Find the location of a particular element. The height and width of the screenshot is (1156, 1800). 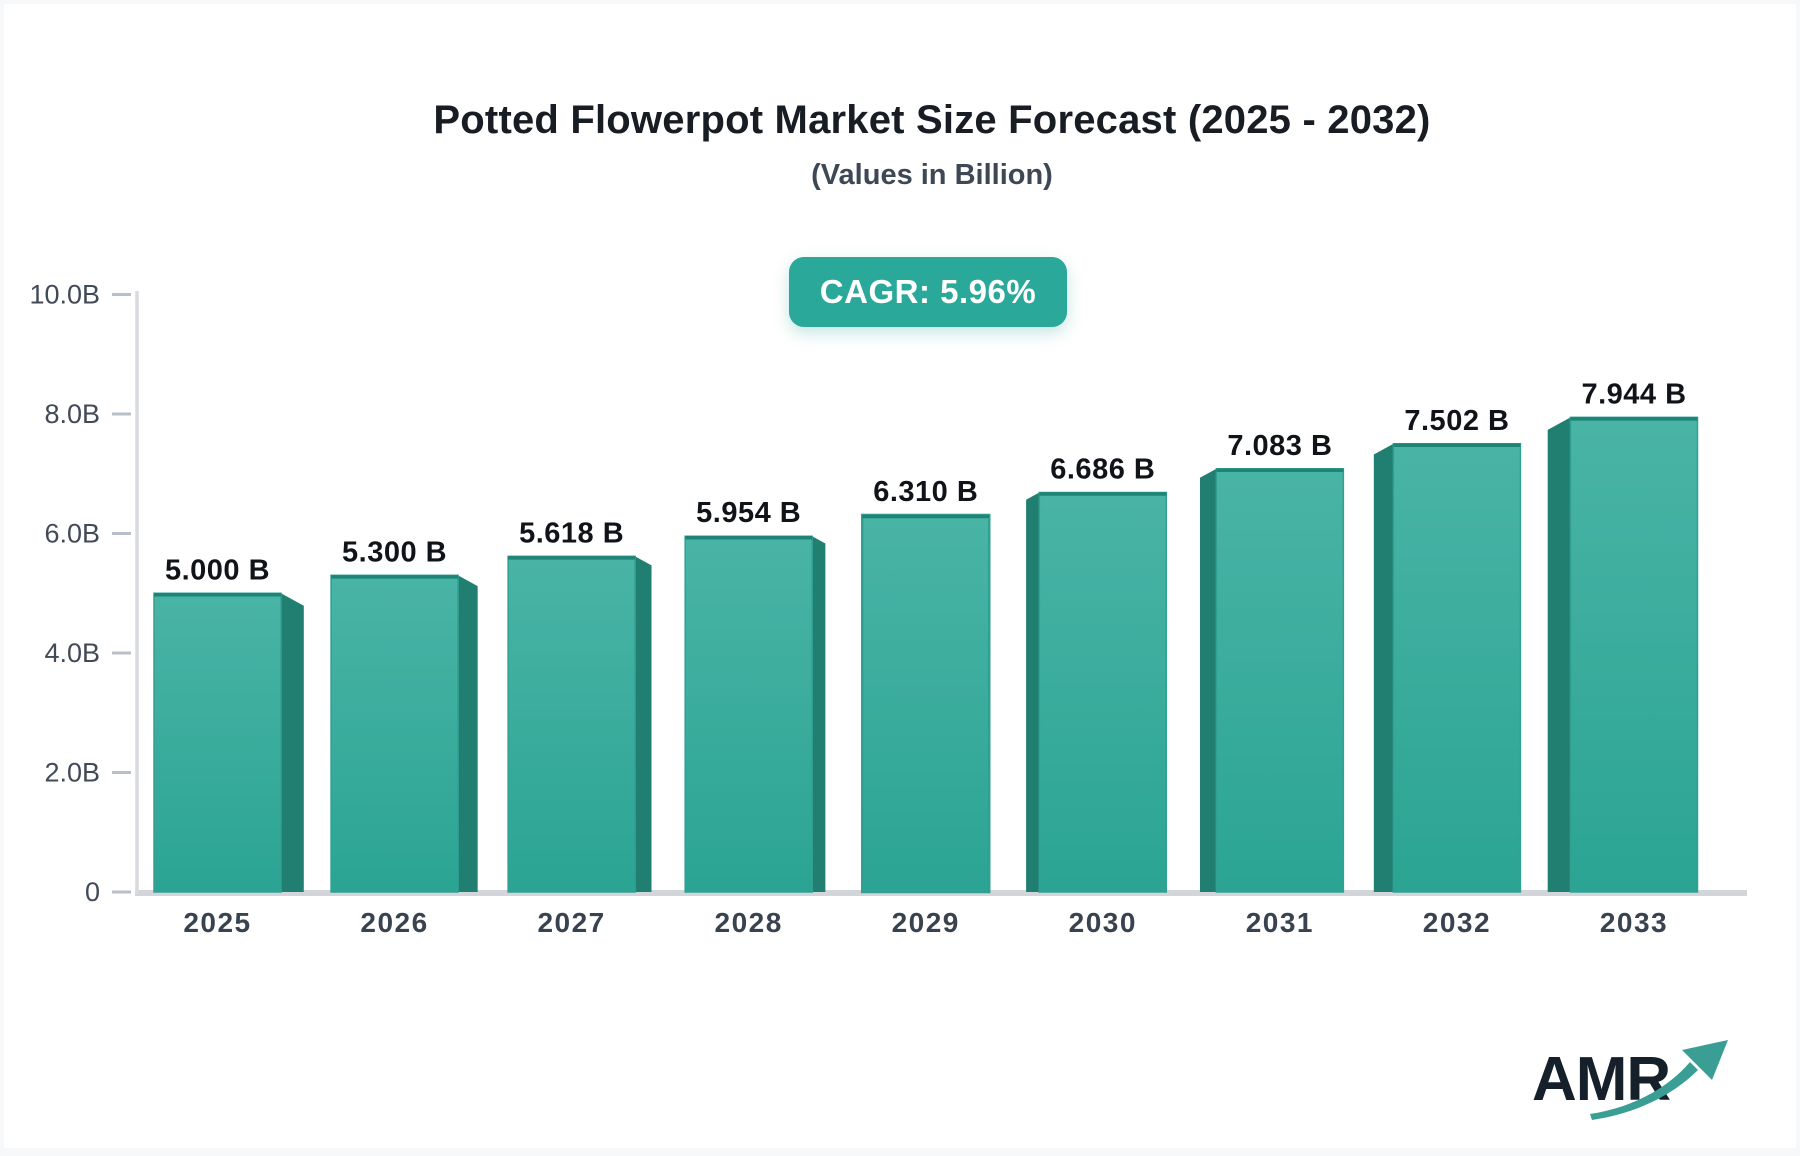

y-tick-label: 4.0B is located at coordinates (72, 653).